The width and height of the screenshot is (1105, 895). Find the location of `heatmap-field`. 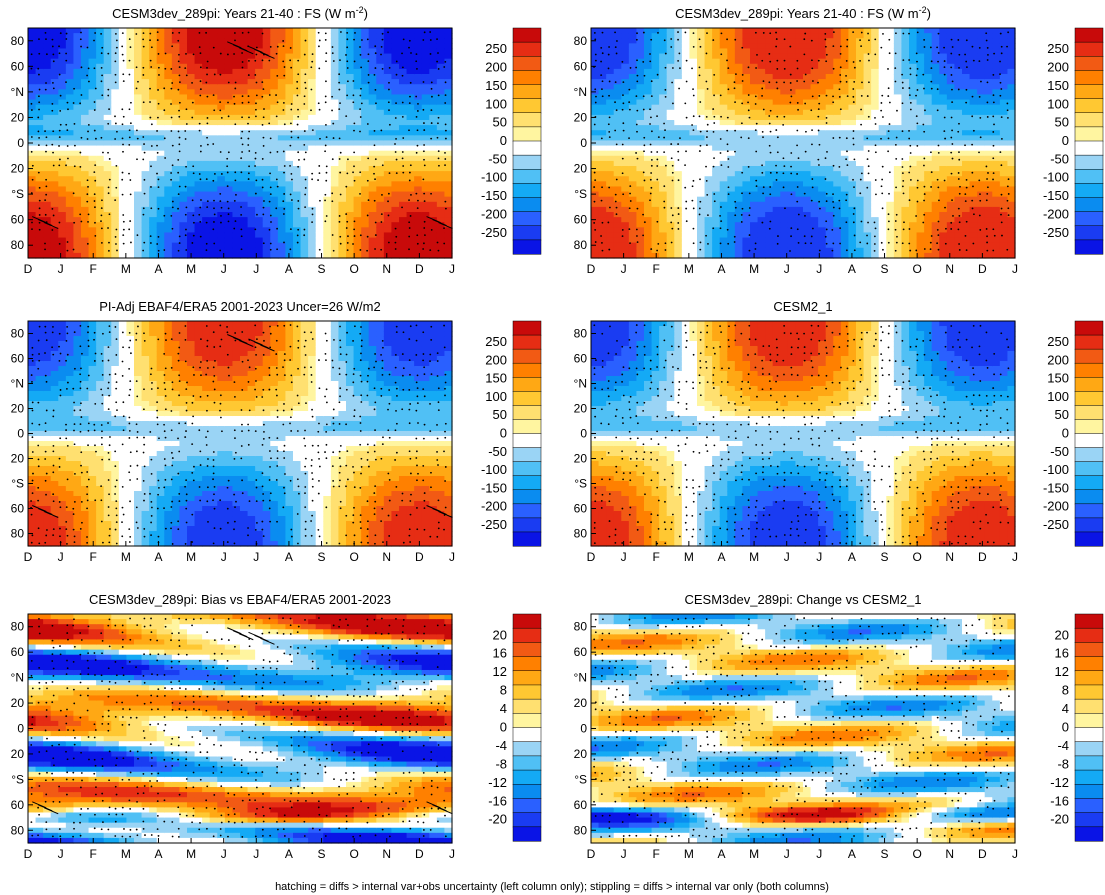

heatmap-field is located at coordinates (240, 143).